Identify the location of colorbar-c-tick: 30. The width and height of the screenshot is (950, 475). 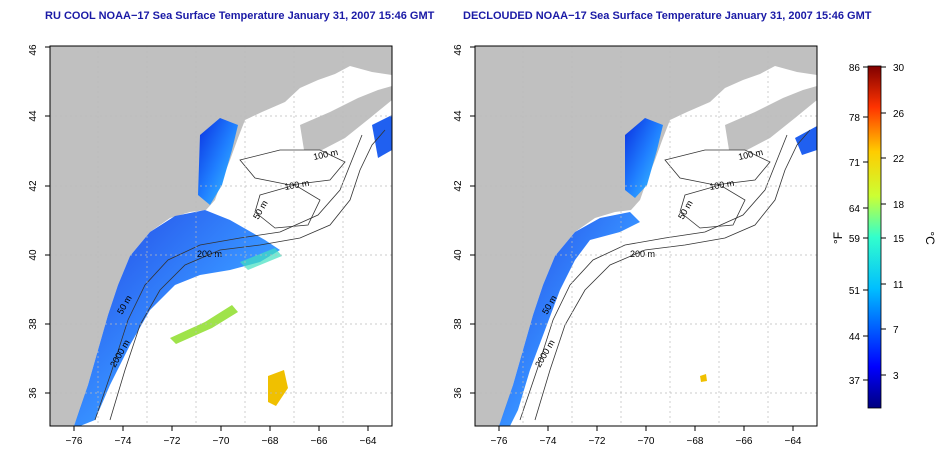
(899, 68).